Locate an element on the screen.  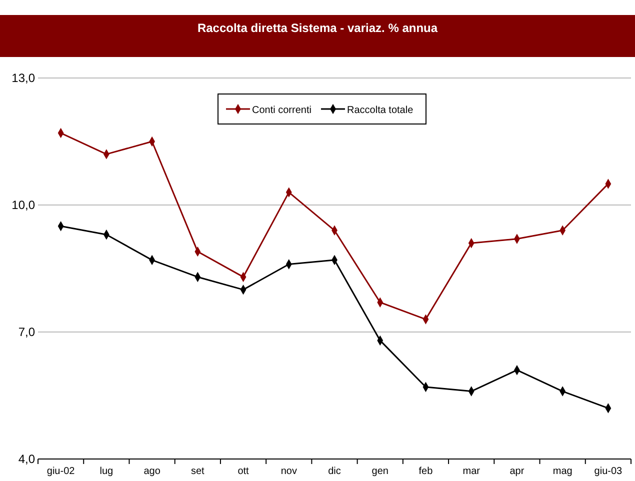
y-tick-label: 13,0 is located at coordinates (24, 77).